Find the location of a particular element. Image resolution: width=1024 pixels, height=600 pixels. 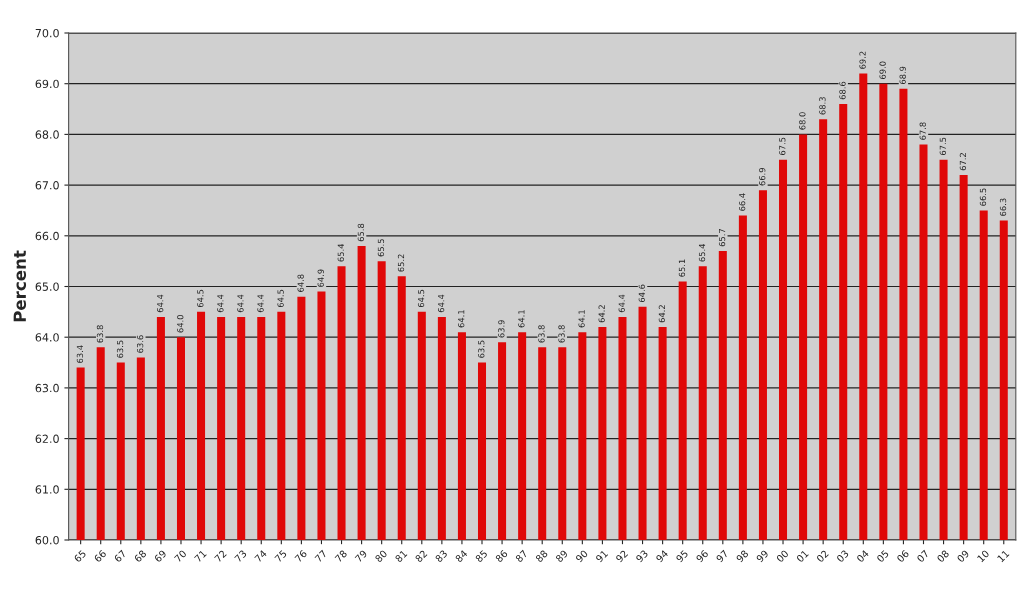

data-label: 65.5 is located at coordinates (381, 248).